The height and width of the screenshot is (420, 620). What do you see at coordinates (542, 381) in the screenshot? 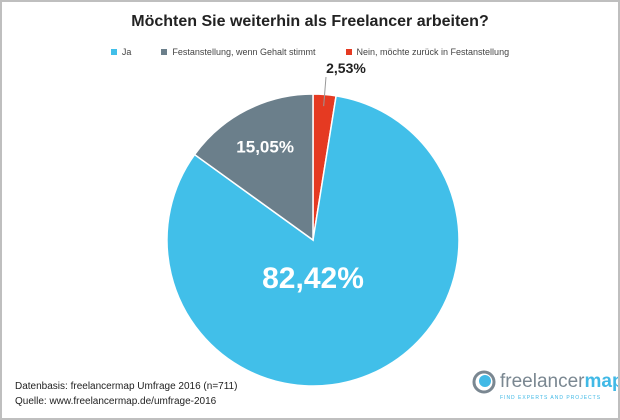
I see `logo-text-a: freelancer` at bounding box center [542, 381].